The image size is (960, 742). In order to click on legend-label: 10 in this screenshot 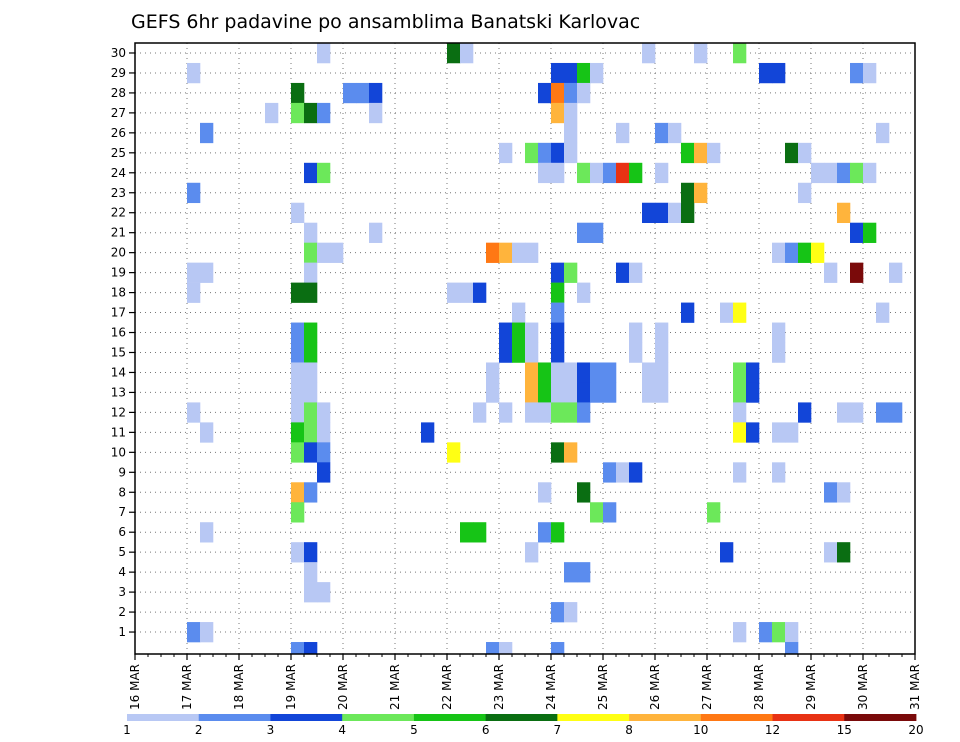, I will do `click(700, 730)`.